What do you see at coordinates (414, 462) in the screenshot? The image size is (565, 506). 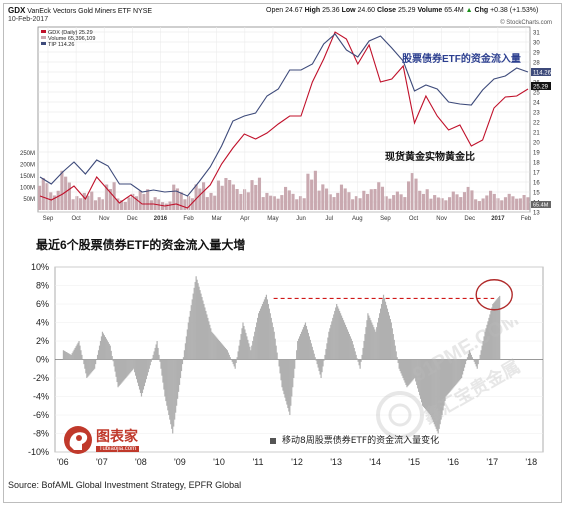 I see `bottom-x-tick-label: '15` at bounding box center [414, 462].